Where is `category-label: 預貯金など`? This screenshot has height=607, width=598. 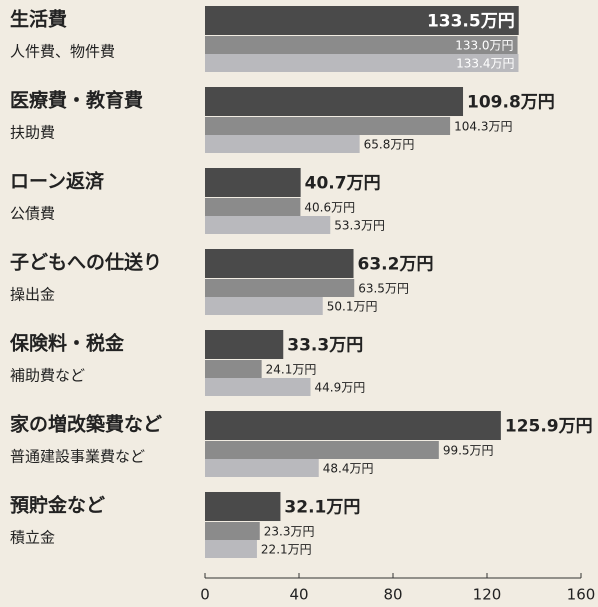
category-label: 預貯金など is located at coordinates (57, 505).